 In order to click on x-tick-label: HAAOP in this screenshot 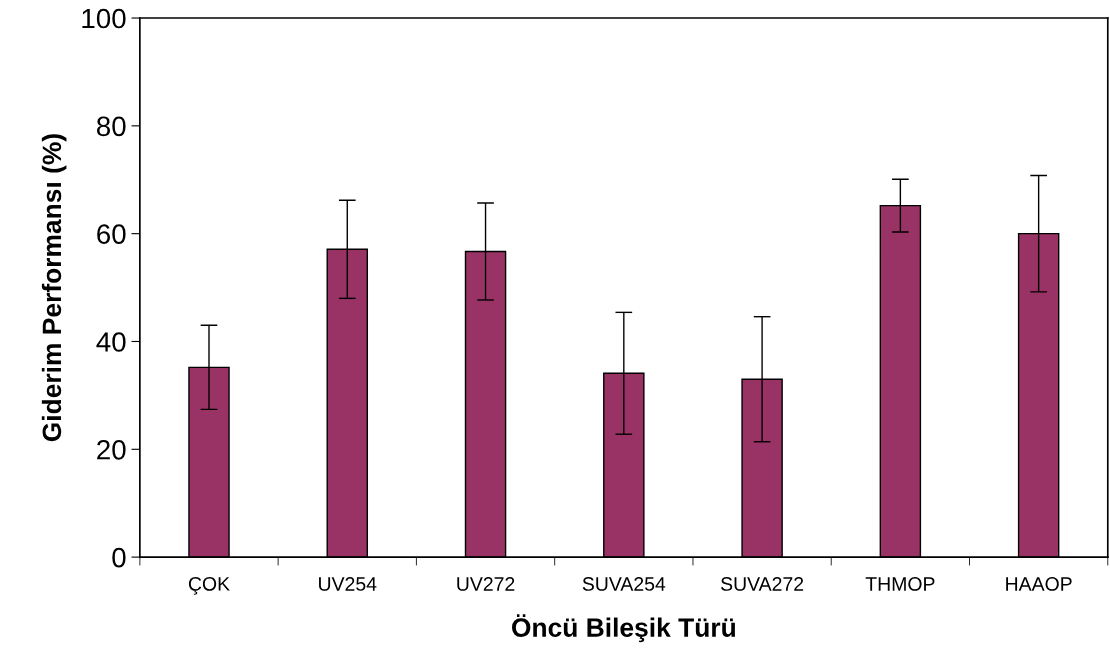, I will do `click(1039, 584)`.